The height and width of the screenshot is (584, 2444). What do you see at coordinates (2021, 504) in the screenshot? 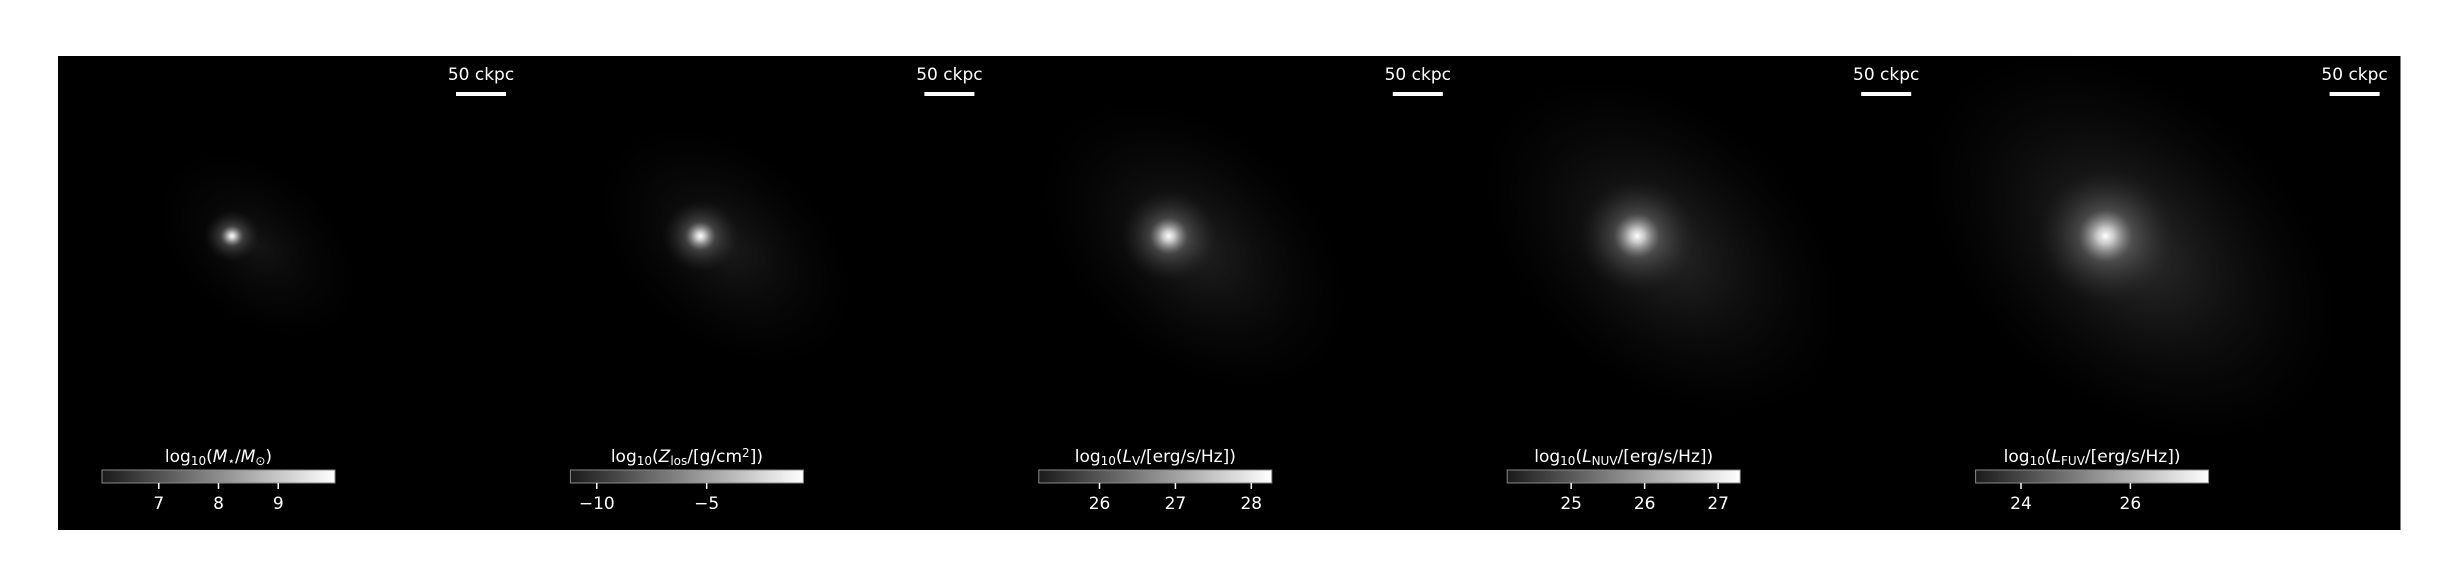
I see `colorbar-tick-label: 24` at bounding box center [2021, 504].